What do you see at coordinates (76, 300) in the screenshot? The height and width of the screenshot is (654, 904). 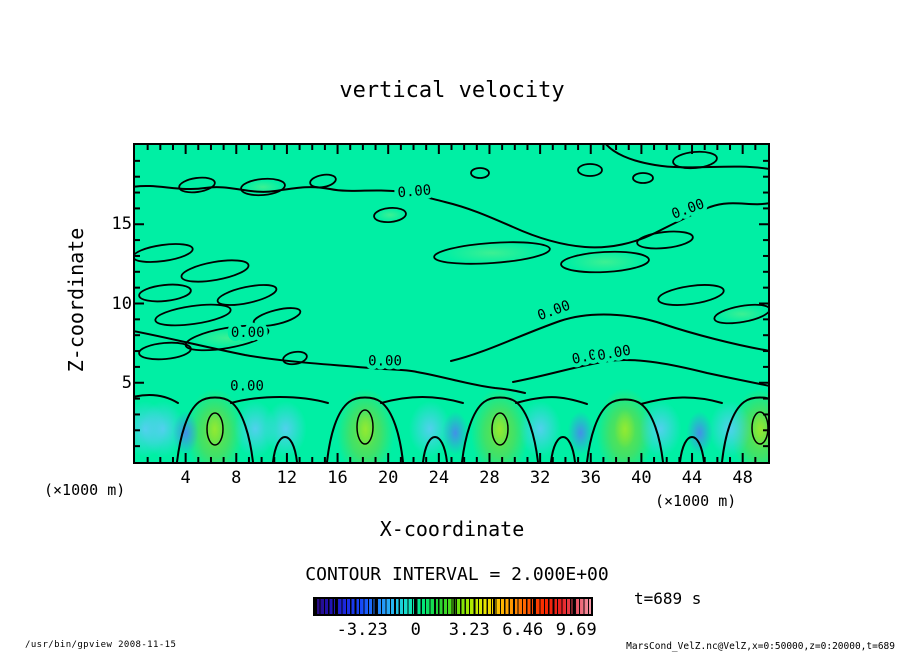 I see `y-axis-title: Z-coordinate` at bounding box center [76, 300].